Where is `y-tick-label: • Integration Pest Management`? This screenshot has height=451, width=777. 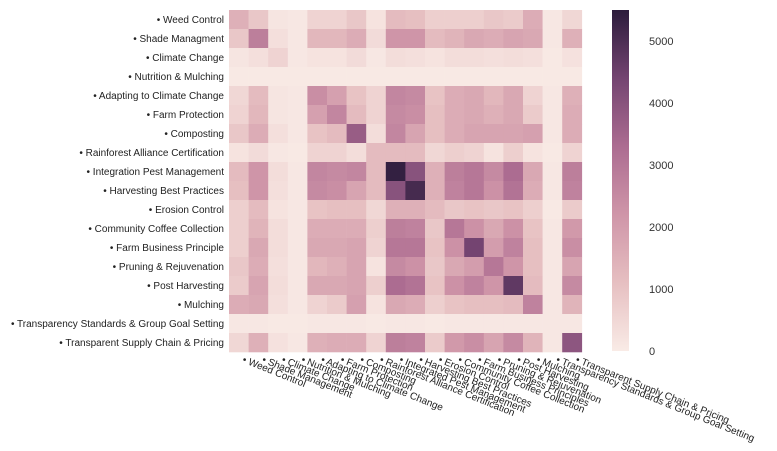 y-tick-label: • Integration Pest Management is located at coordinates (156, 172).